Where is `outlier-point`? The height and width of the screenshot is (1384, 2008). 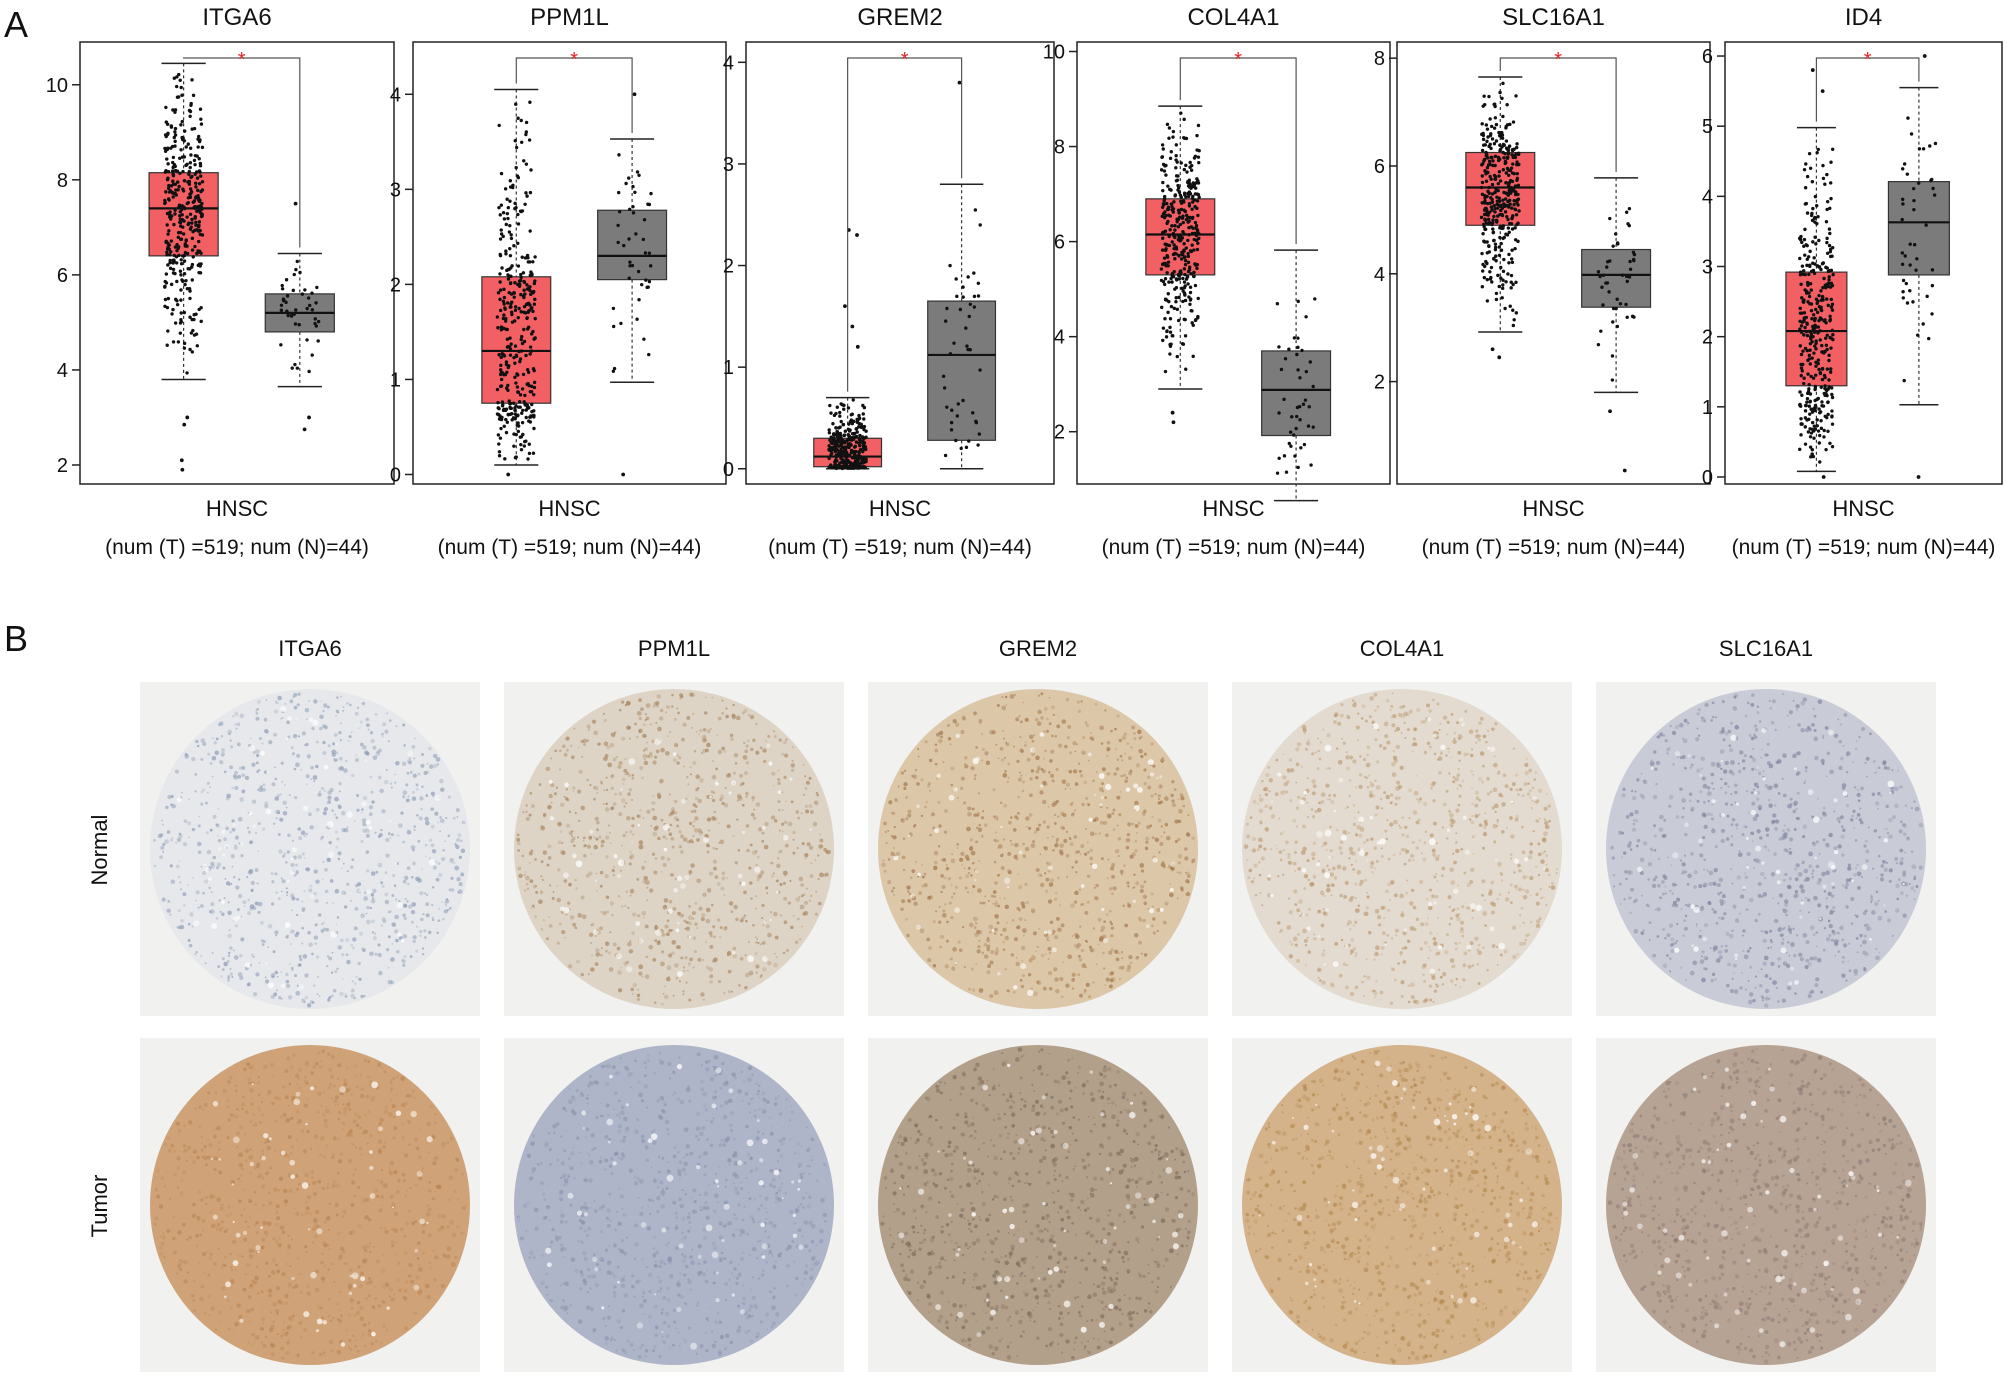
outlier-point is located at coordinates (184, 424).